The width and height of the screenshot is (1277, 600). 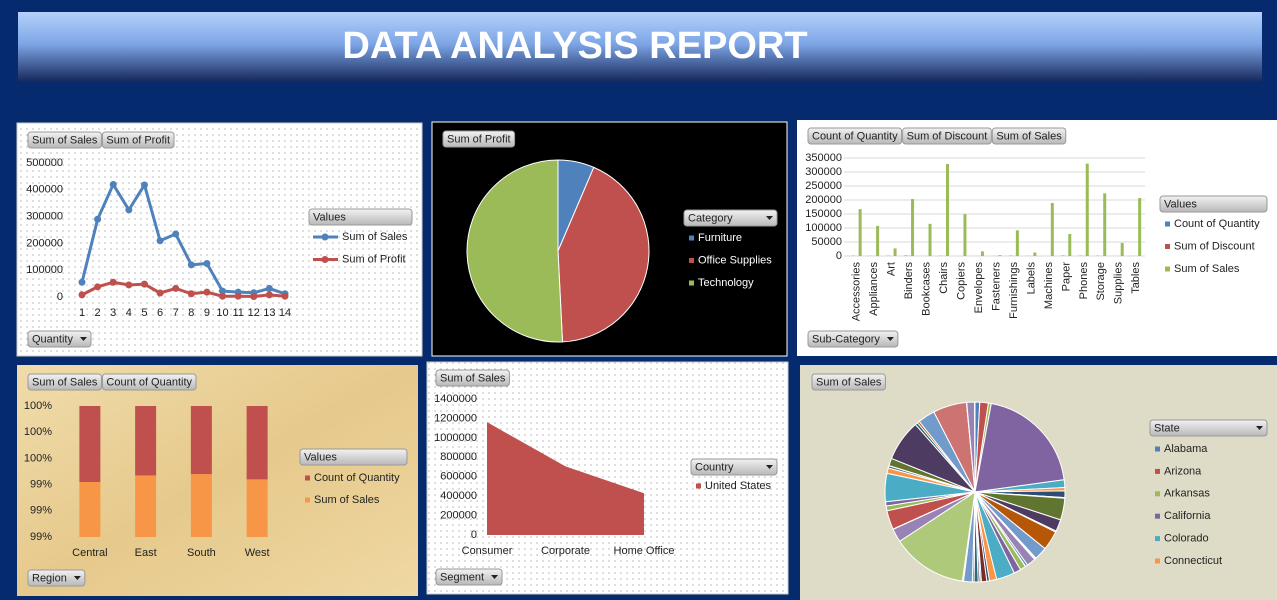 I want to click on y-tick-label: 400000, so click(x=44, y=190).